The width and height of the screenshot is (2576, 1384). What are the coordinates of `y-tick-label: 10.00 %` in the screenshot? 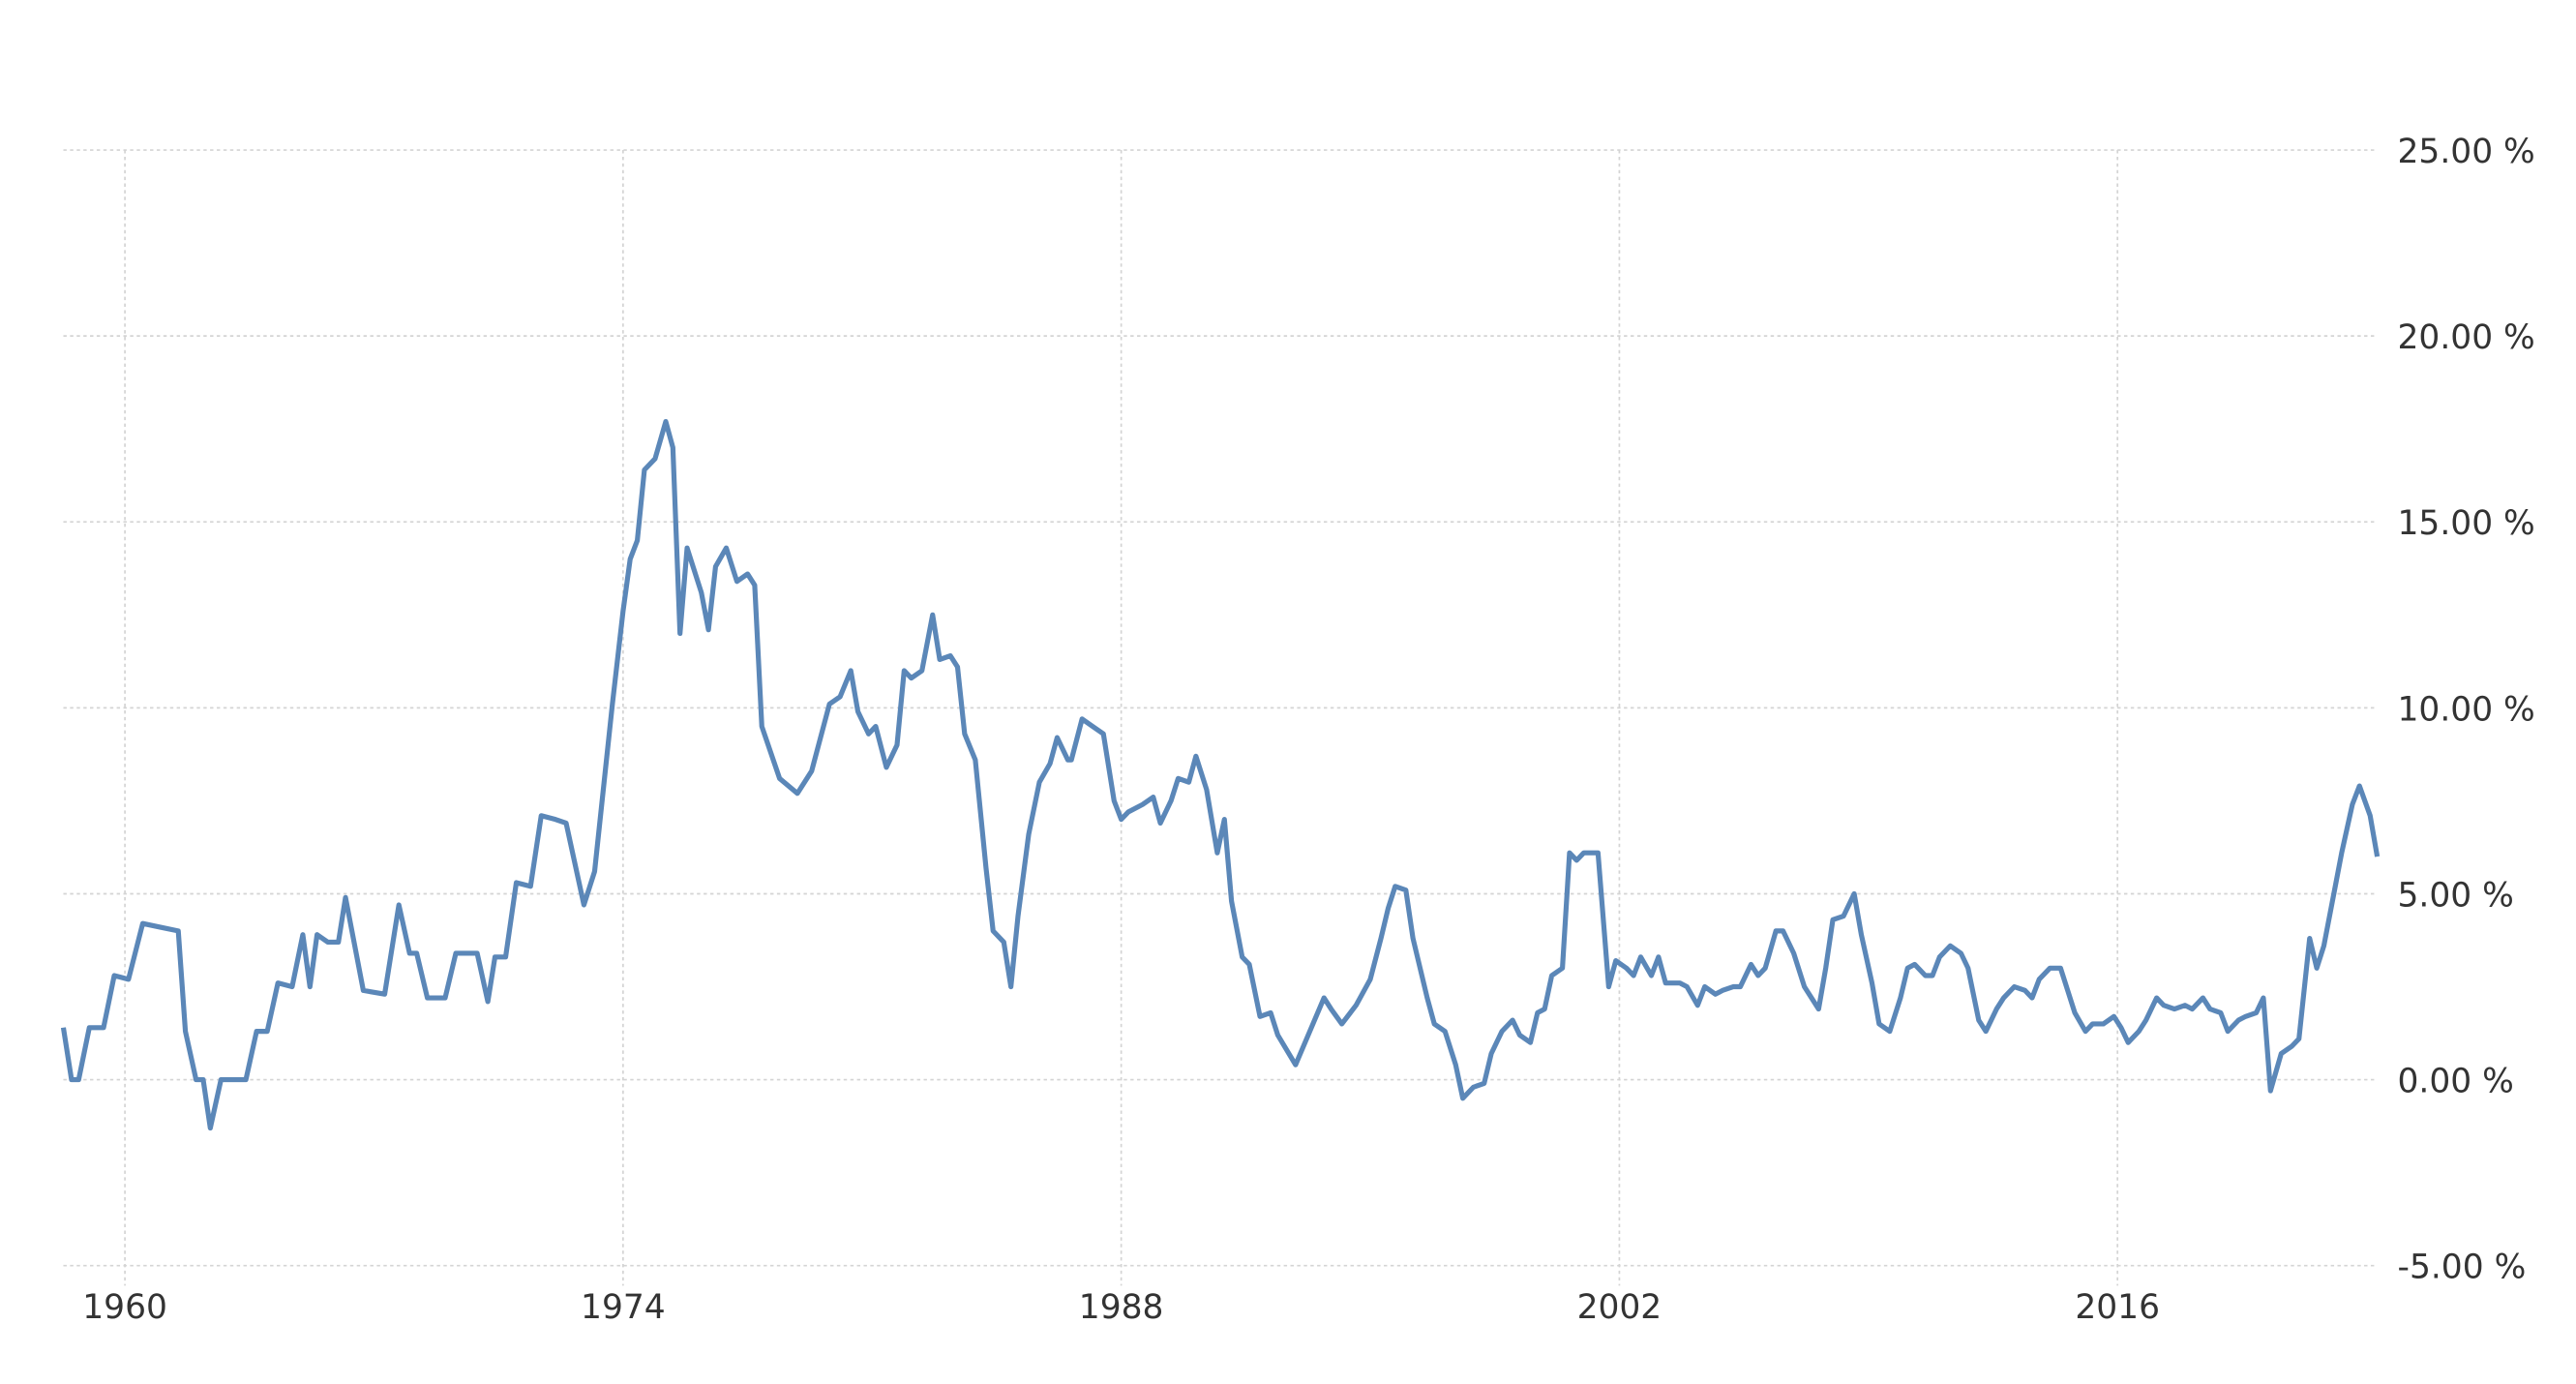 It's located at (2466, 709).